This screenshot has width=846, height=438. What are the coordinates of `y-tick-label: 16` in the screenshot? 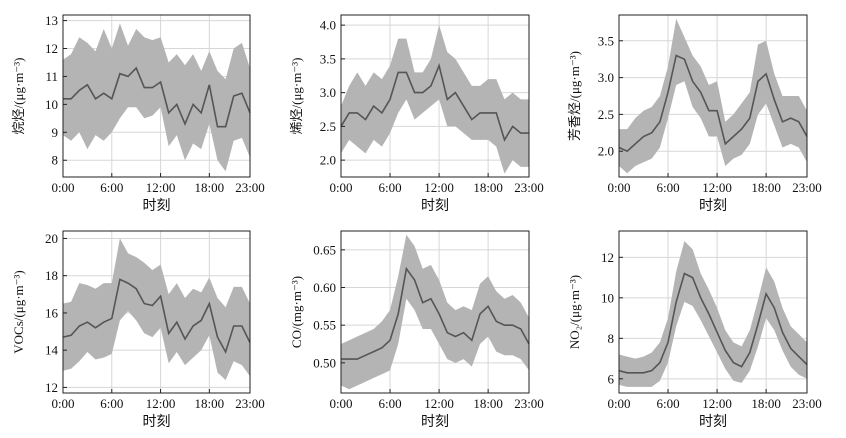 It's located at (52, 312).